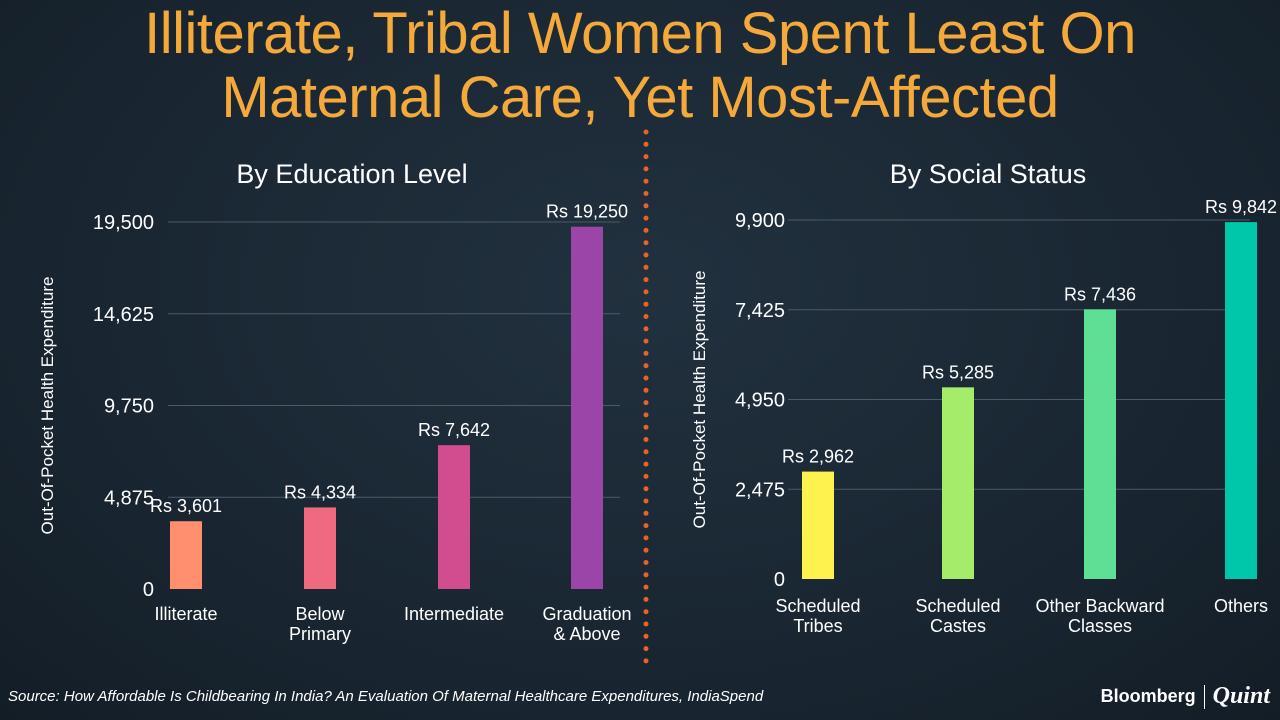  I want to click on title-line-1: Illiterate, Tribal Women Spent Least On, so click(640, 33).